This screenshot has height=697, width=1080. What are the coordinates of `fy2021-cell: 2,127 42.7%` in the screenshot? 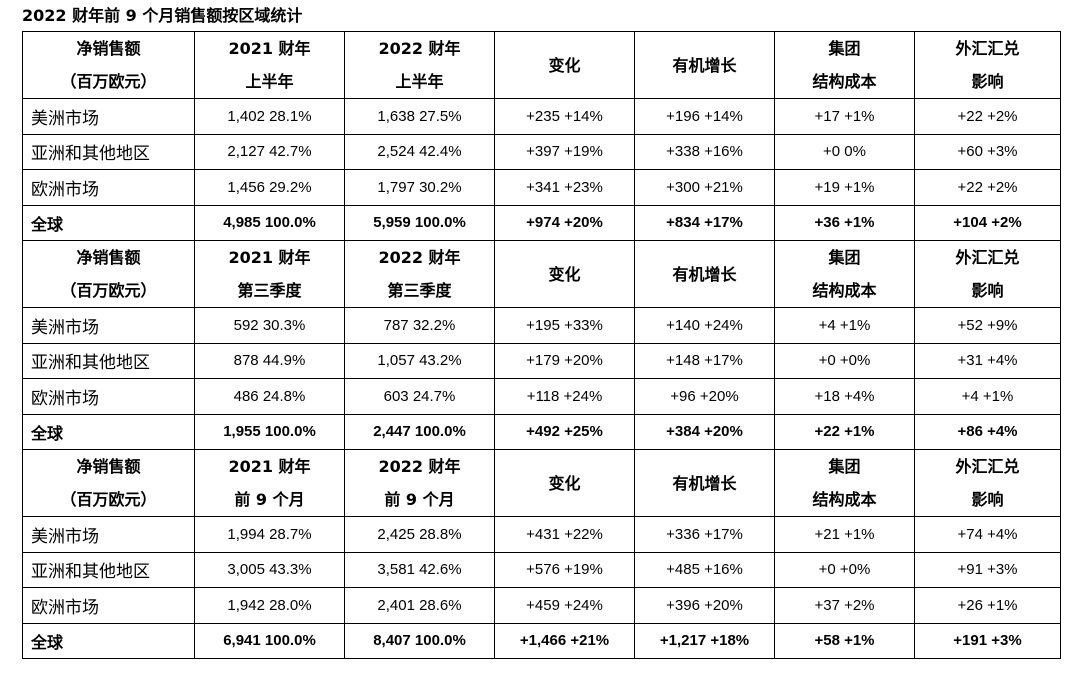 It's located at (269, 151).